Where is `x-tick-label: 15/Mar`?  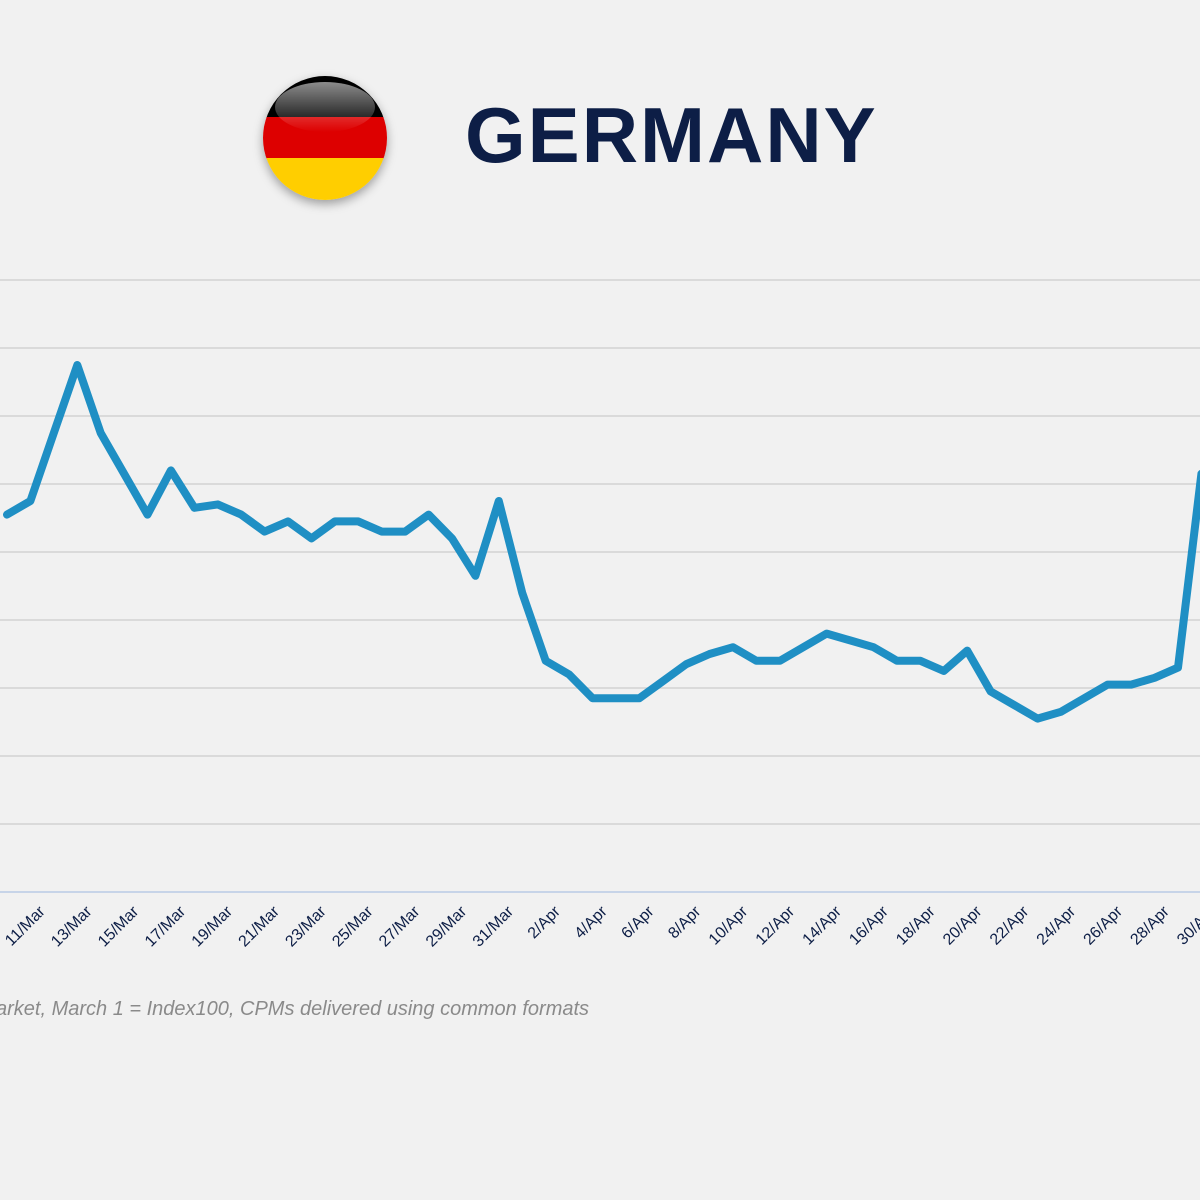
x-tick-label: 15/Mar is located at coordinates (119, 927).